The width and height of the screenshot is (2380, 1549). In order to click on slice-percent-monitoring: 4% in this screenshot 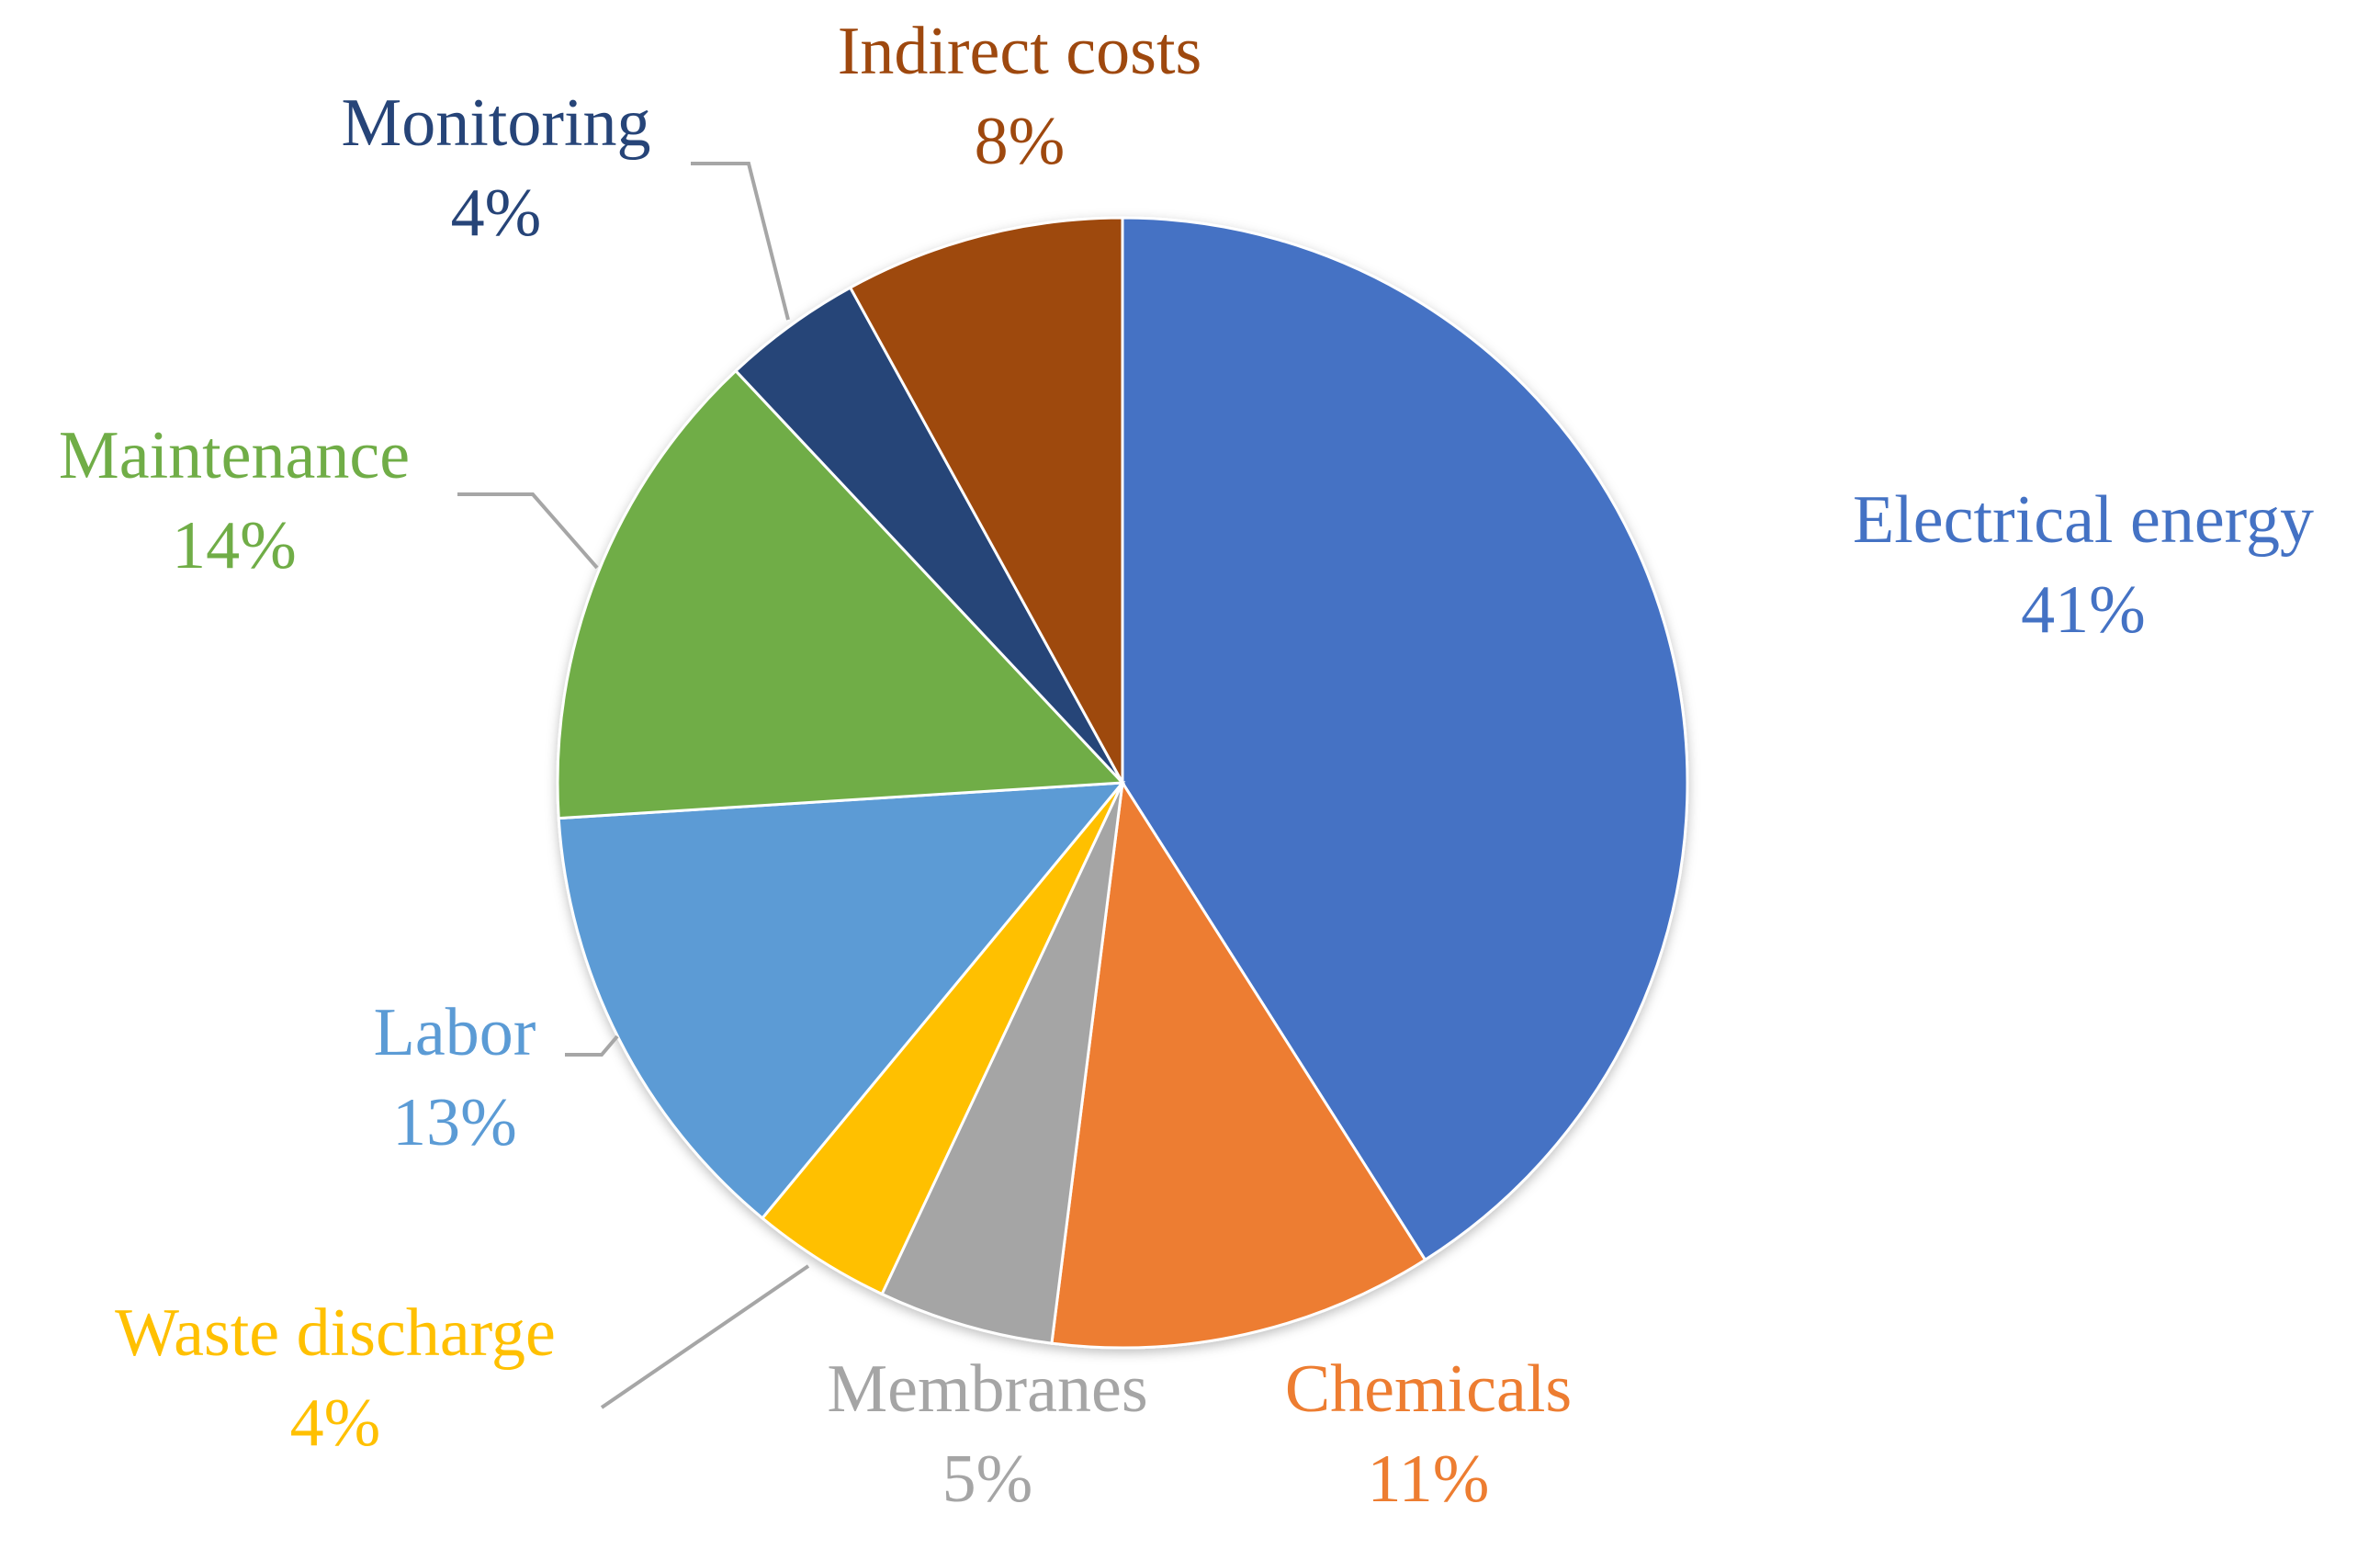, I will do `click(496, 213)`.